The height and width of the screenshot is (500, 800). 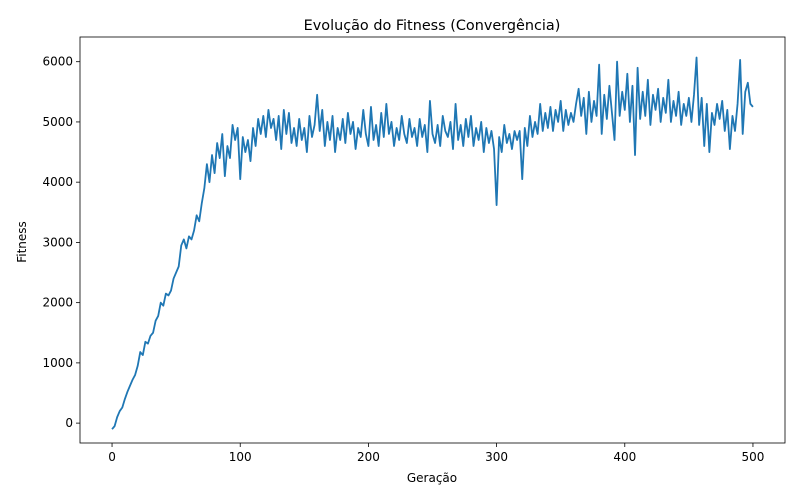 What do you see at coordinates (57, 122) in the screenshot?
I see `y-tick-label: 5000` at bounding box center [57, 122].